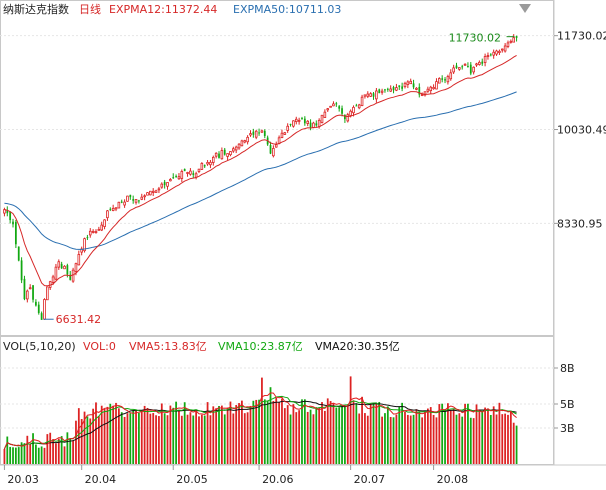 The width and height of the screenshot is (606, 490). I want to click on collapse-arrow-icon, so click(525, 8).